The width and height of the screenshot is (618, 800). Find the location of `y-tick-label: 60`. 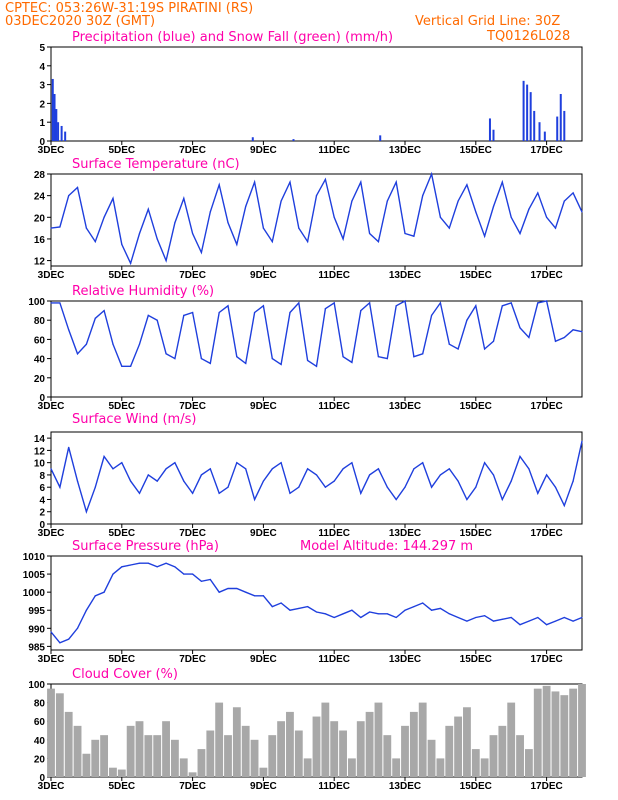

y-tick-label: 60 is located at coordinates (40, 340).